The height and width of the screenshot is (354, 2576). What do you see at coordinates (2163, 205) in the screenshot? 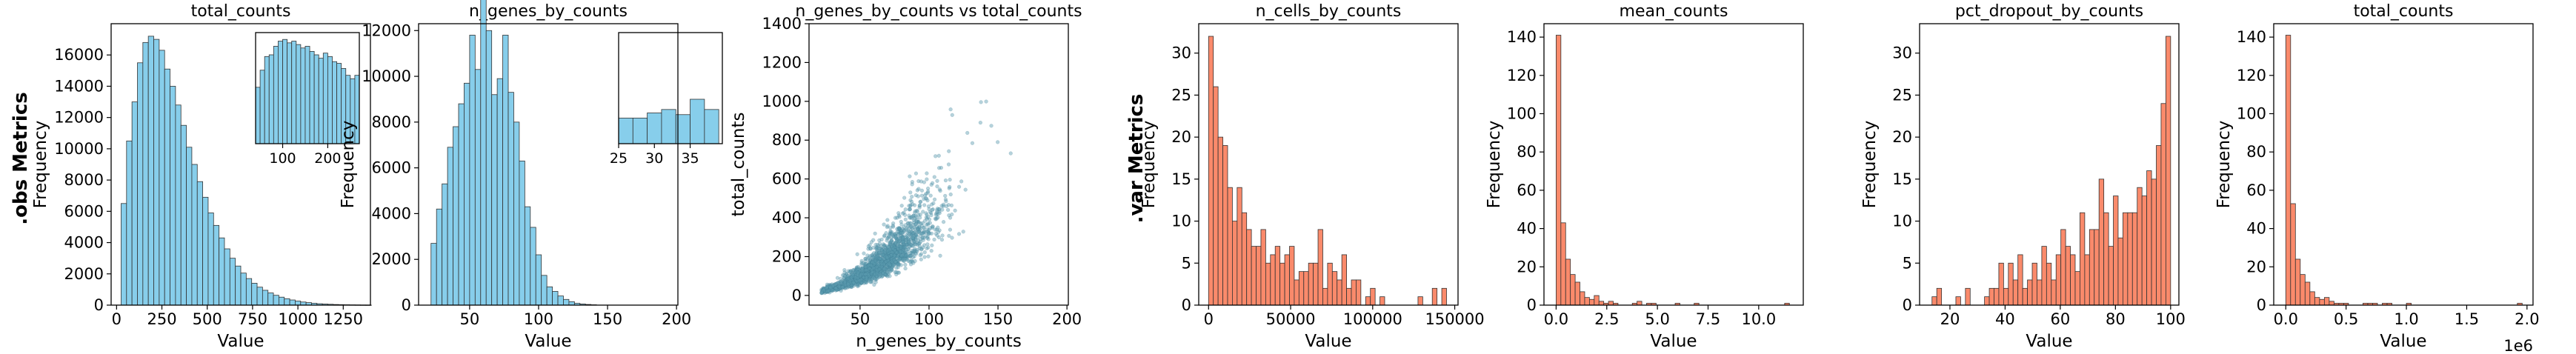
I see `p6-bar` at bounding box center [2163, 205].